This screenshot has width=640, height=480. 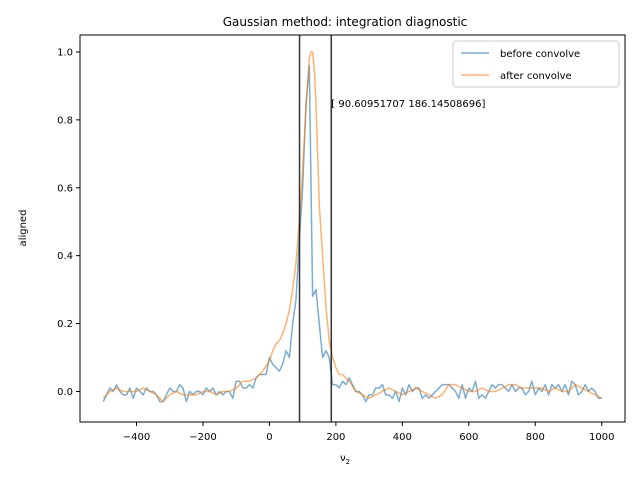 I want to click on y-axis-label: aligned, so click(x=23, y=228).